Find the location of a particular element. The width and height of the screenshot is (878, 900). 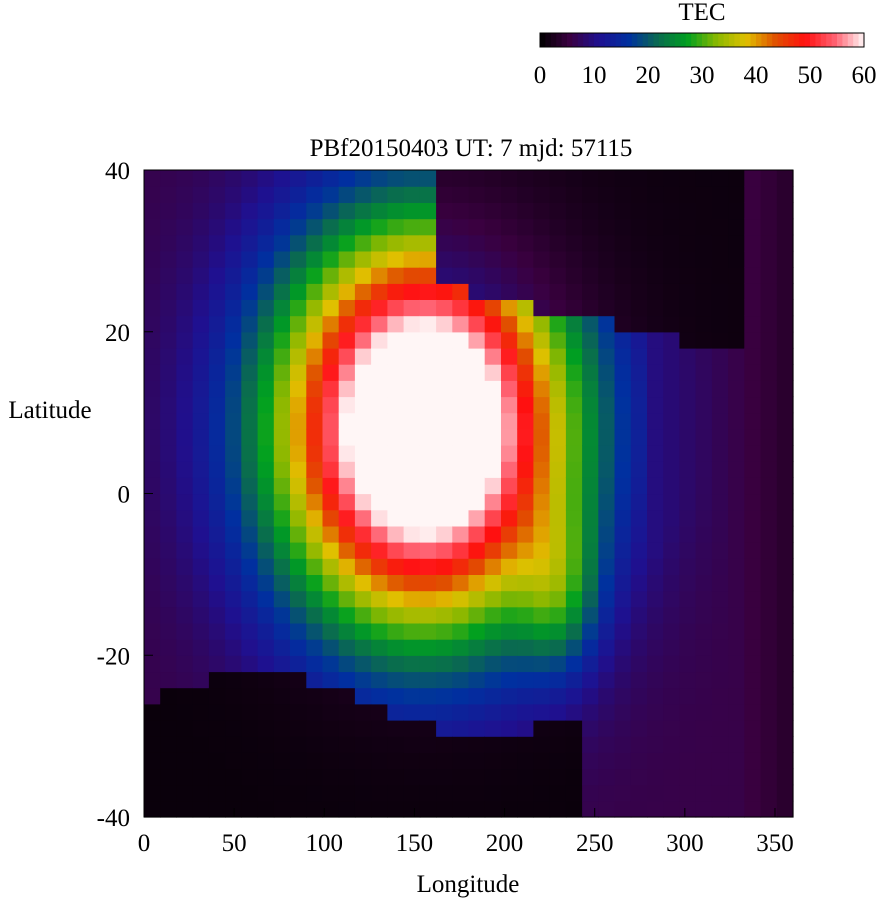

x-tick-label: 150 is located at coordinates (415, 843).